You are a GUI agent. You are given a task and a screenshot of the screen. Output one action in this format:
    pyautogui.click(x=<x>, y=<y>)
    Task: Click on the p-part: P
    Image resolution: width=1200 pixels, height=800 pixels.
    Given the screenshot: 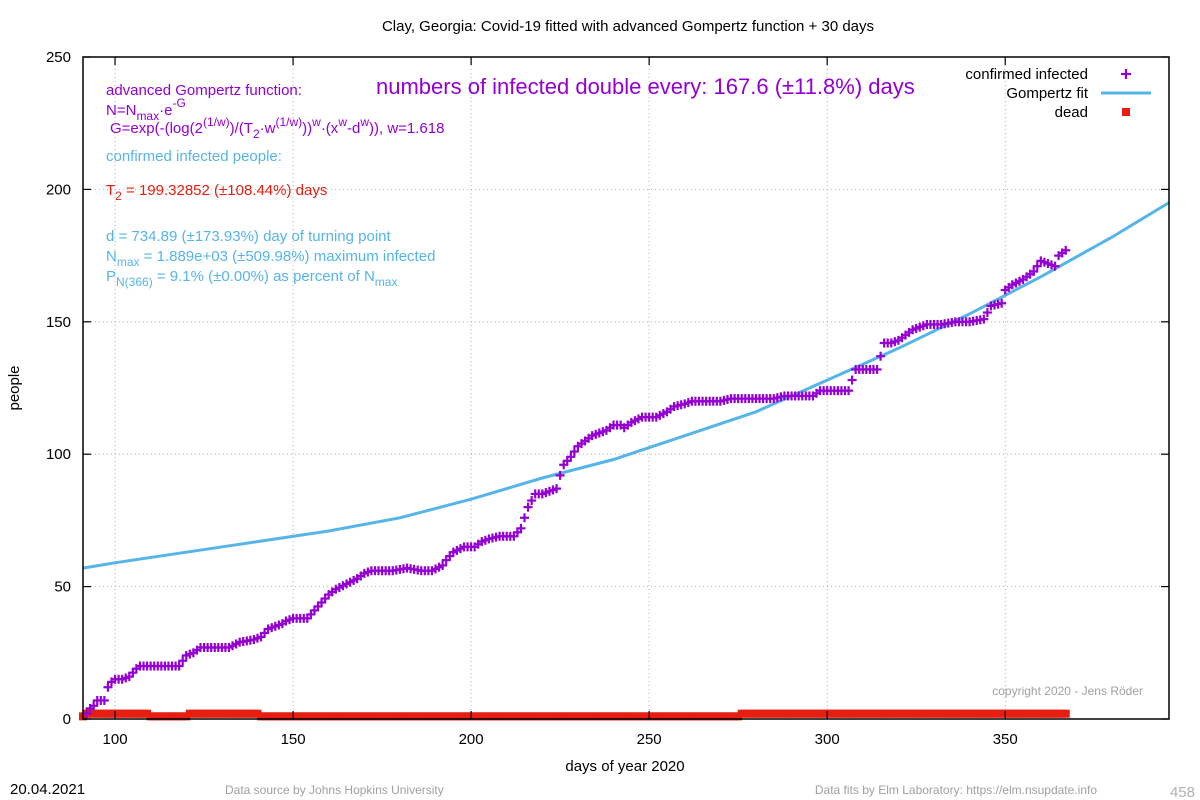 What is the action you would take?
    pyautogui.click(x=111, y=276)
    